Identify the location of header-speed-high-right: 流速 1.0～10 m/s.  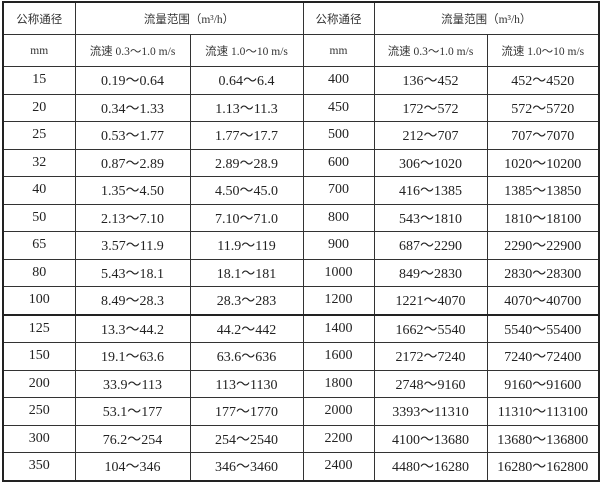
(543, 50).